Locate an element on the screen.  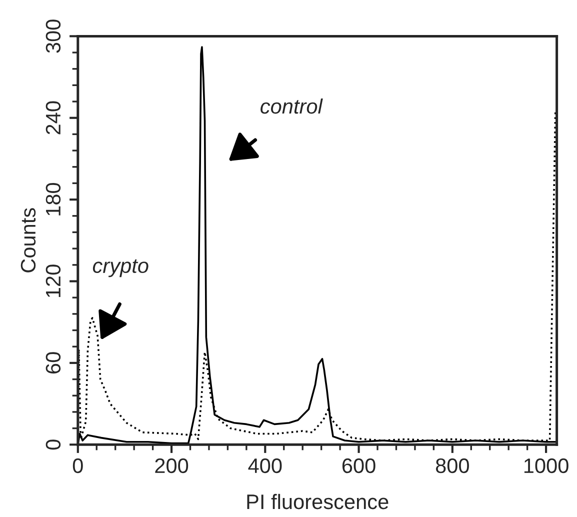
x-tick-label: 1000 is located at coordinates (546, 466).